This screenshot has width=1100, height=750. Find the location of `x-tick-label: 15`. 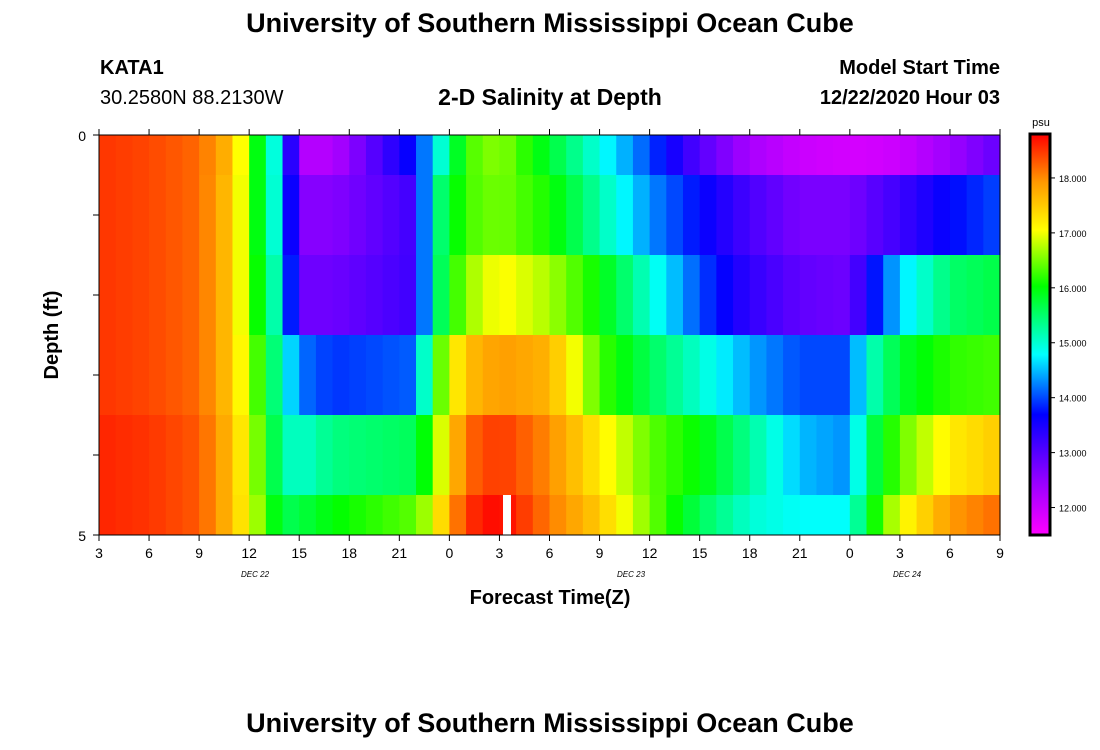

x-tick-label: 15 is located at coordinates (299, 553).